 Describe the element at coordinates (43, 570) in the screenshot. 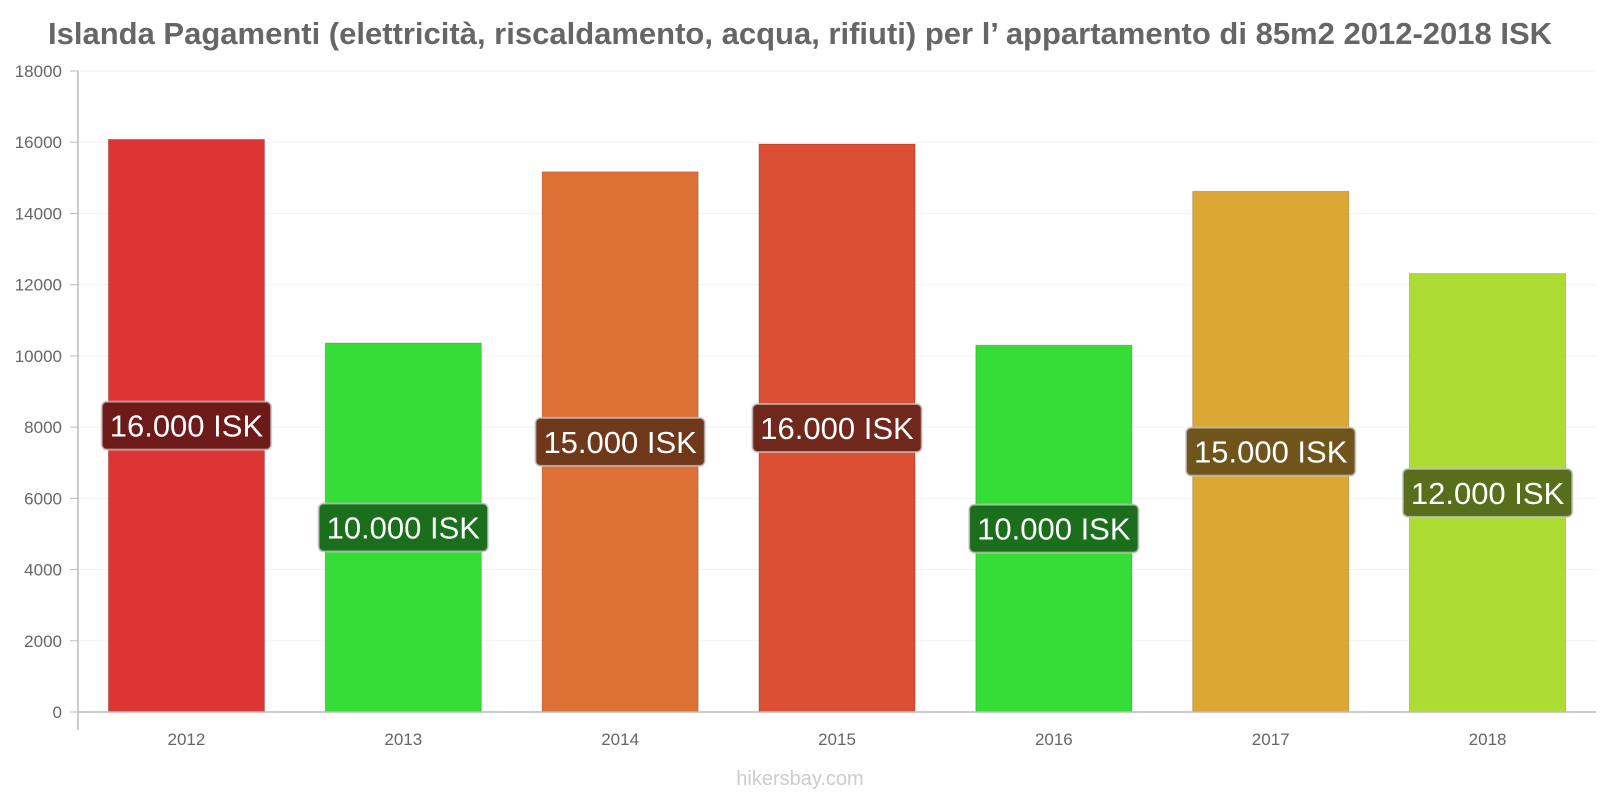

I see `y-tick-label: 4000` at that location.